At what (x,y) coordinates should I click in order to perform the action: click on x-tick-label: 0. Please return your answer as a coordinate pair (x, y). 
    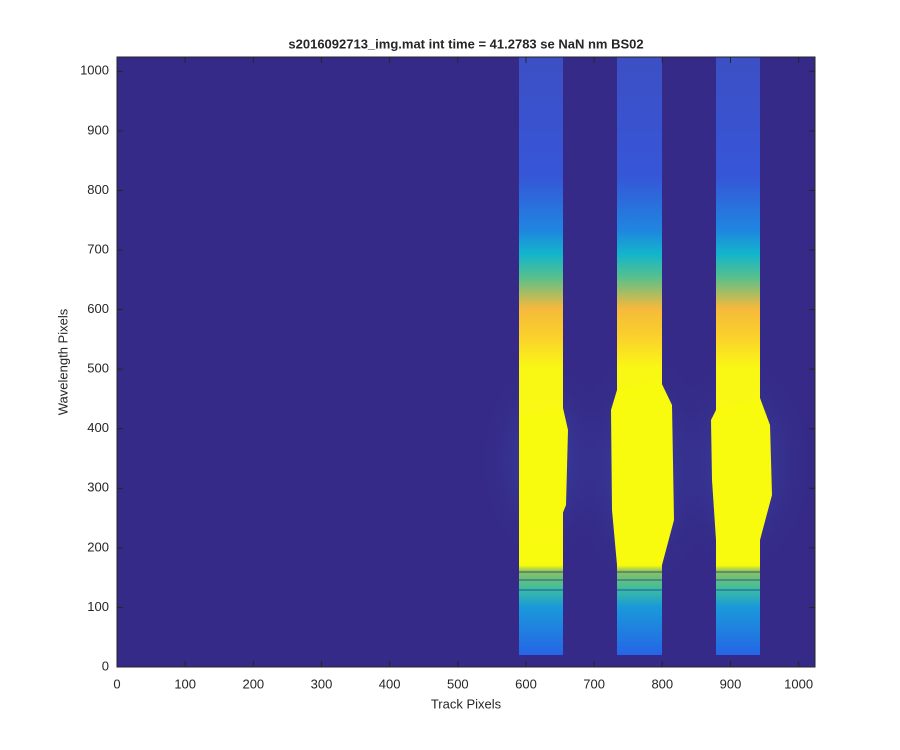
    Looking at the image, I should click on (116, 683).